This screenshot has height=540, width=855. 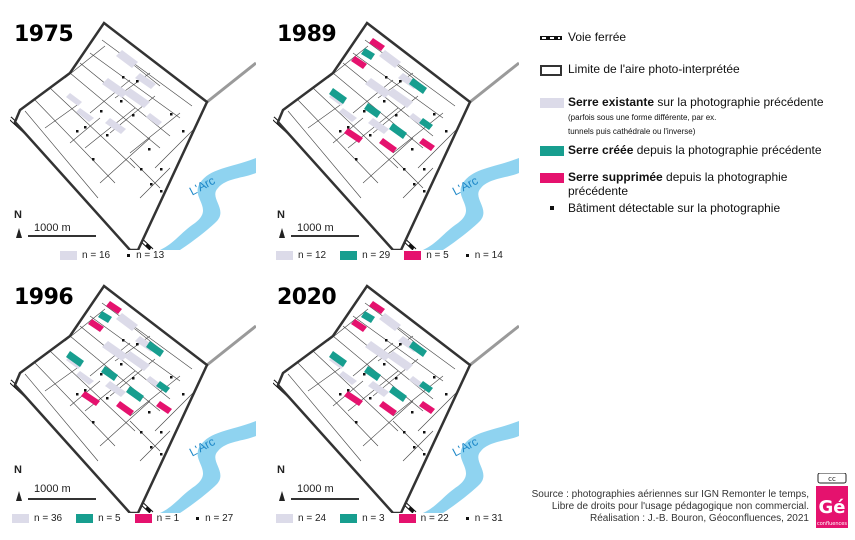 What do you see at coordinates (129, 518) in the screenshot?
I see `counts-1996: n = 36 n = 5 n = 1 n = 27` at bounding box center [129, 518].